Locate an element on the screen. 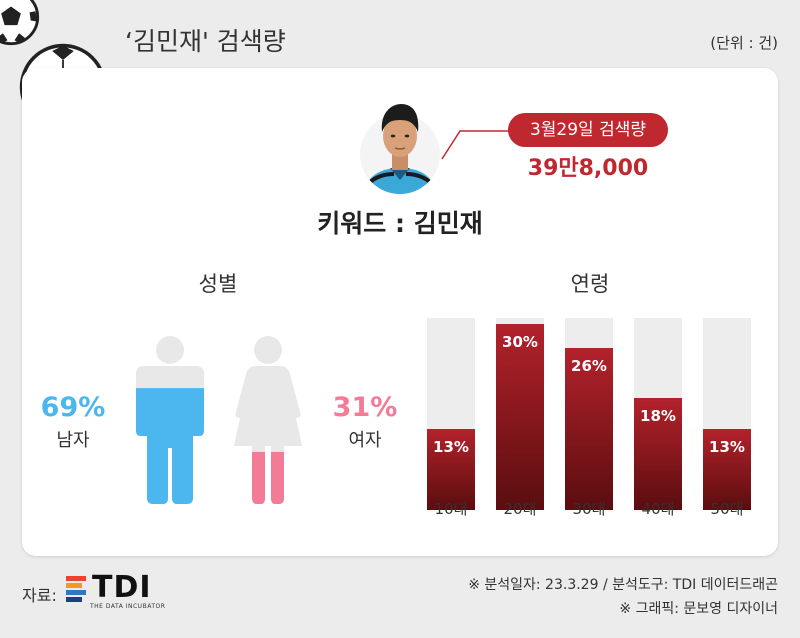 Image resolution: width=800 pixels, height=638 pixels. callout-date-badge: 3월29일 검색량 is located at coordinates (588, 130).